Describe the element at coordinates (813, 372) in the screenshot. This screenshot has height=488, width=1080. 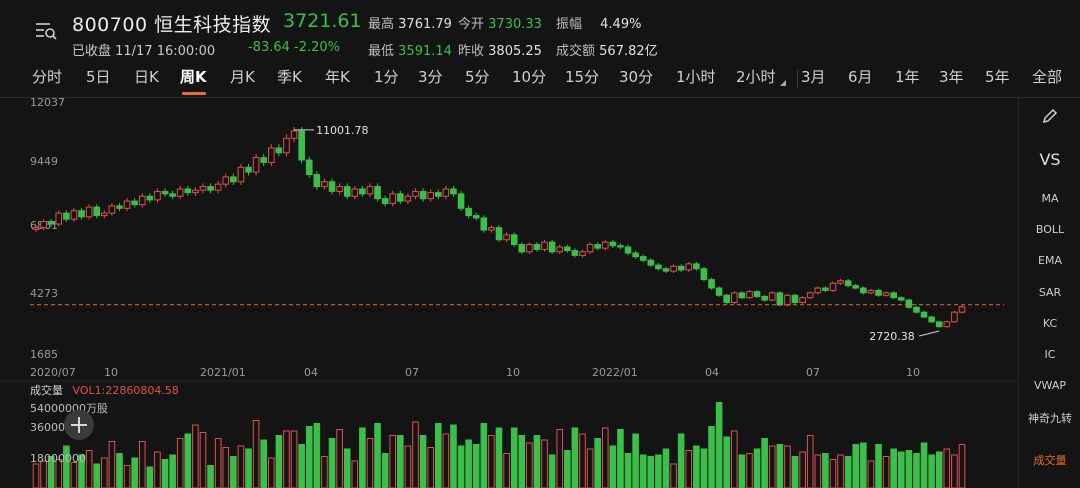
I see `x-tick-label: 07` at that location.